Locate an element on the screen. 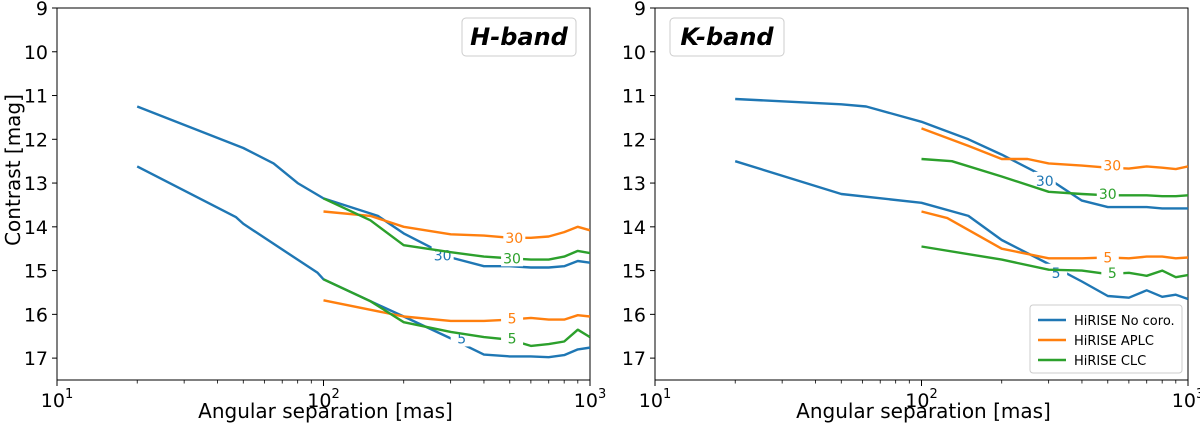 The image size is (1200, 428). h-band-xtick-label: 10³ is located at coordinates (590, 399).